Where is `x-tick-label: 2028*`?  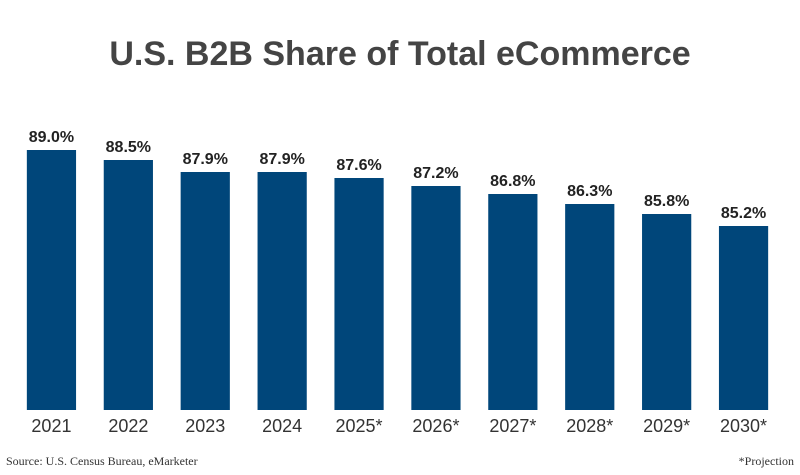 x-tick-label: 2028* is located at coordinates (589, 426).